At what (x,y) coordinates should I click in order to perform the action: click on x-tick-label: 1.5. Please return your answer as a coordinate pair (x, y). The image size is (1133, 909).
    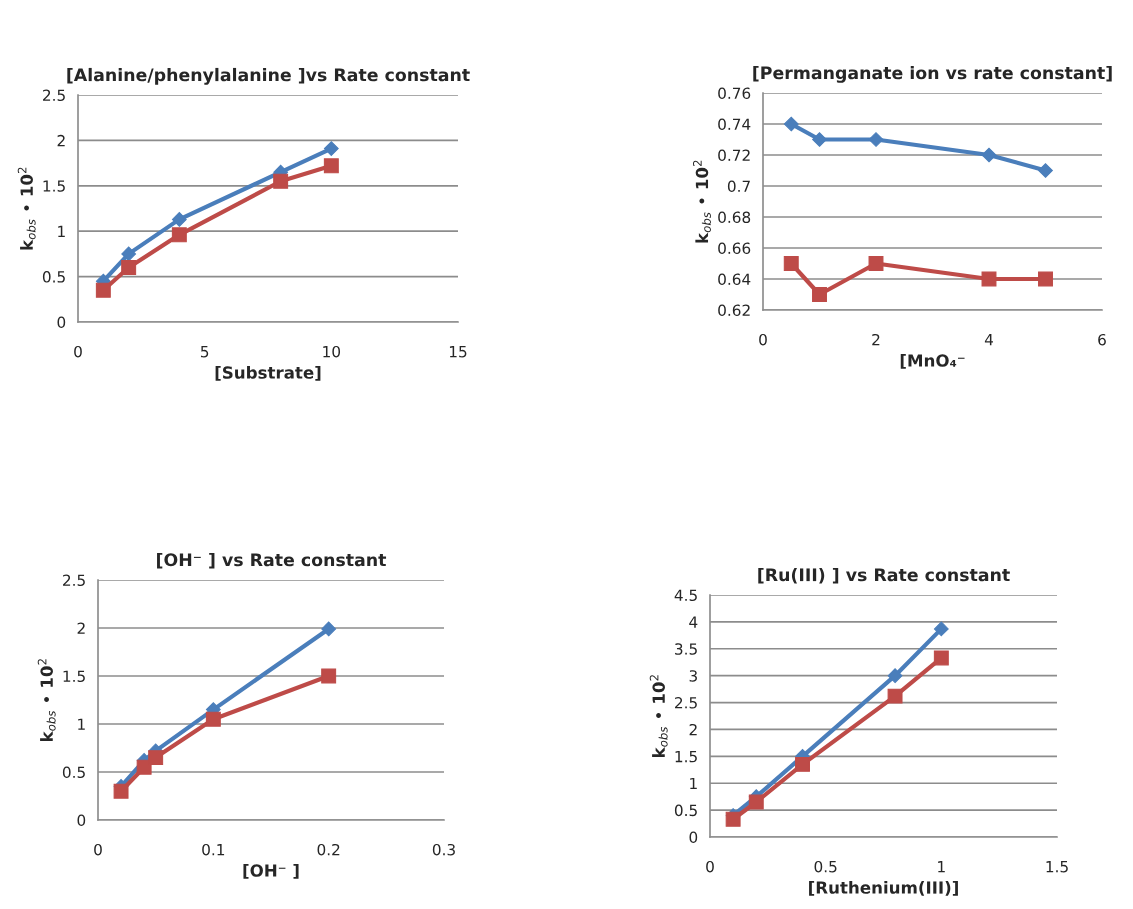
    Looking at the image, I should click on (1057, 867).